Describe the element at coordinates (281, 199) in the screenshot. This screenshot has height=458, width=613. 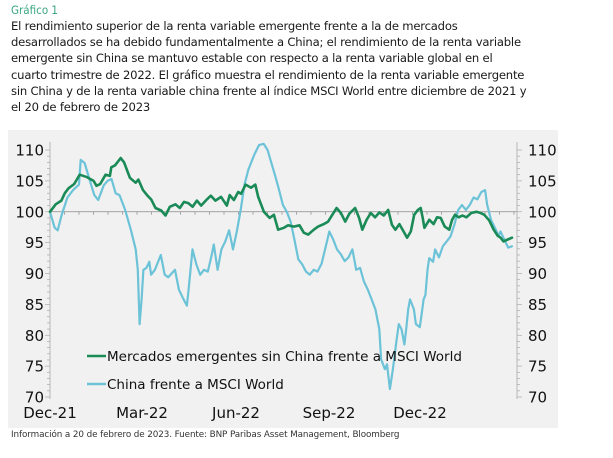
I see `series-line-em-ex-china` at that location.